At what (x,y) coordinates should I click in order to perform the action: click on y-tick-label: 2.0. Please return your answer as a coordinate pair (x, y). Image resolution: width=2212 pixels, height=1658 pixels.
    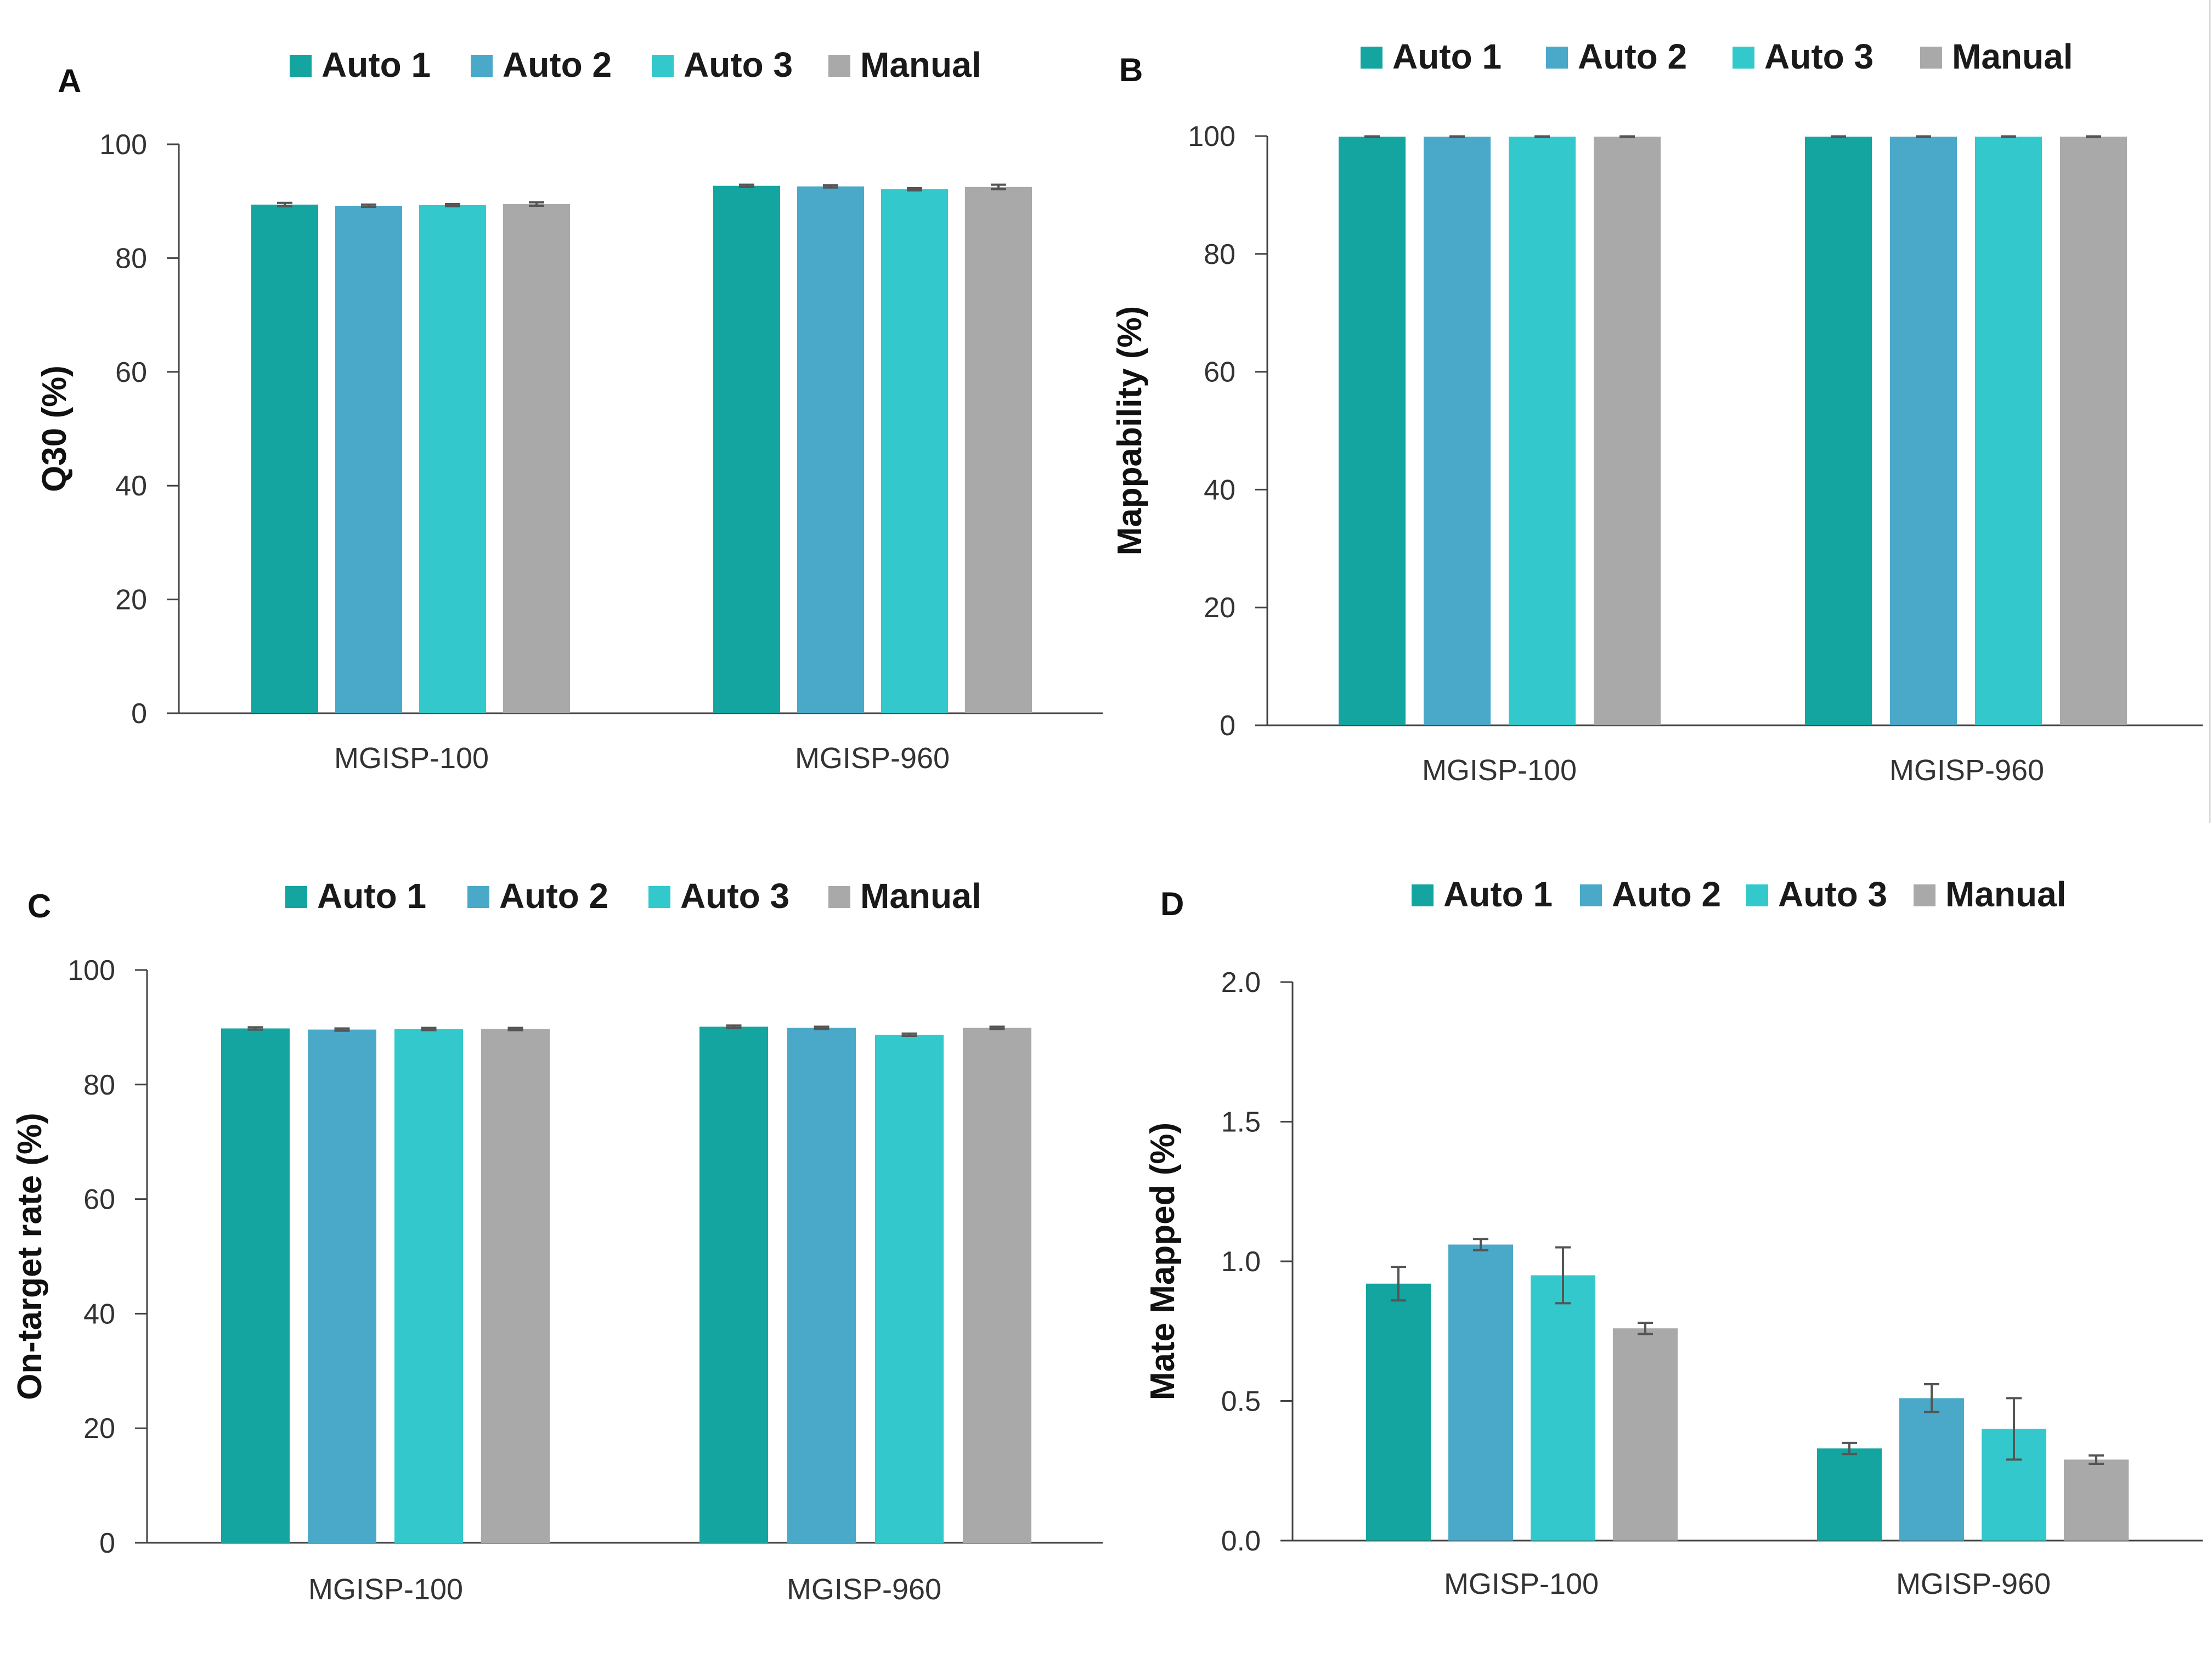
    Looking at the image, I should click on (1241, 983).